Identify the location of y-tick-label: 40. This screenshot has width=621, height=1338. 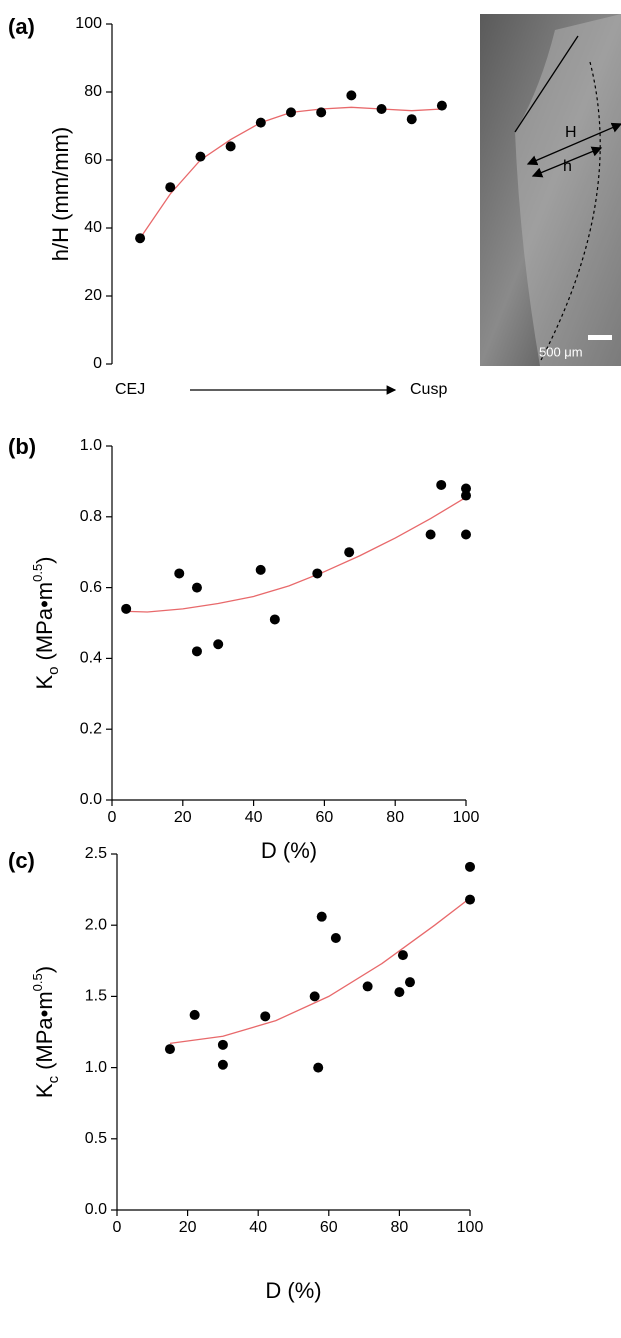
(93, 227).